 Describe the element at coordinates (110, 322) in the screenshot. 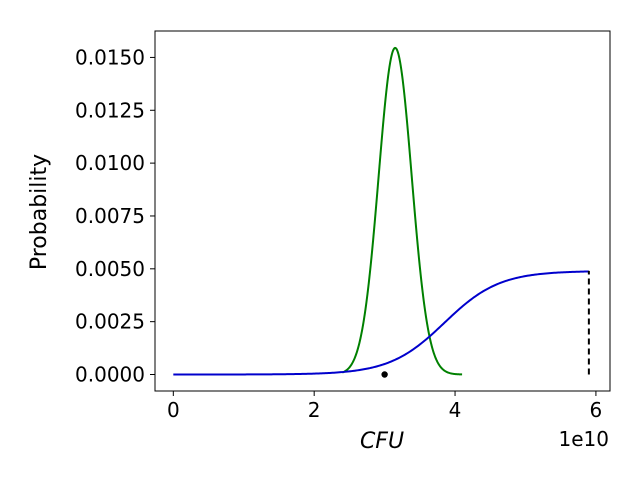

I see `y-tick-label: 0.0025` at that location.